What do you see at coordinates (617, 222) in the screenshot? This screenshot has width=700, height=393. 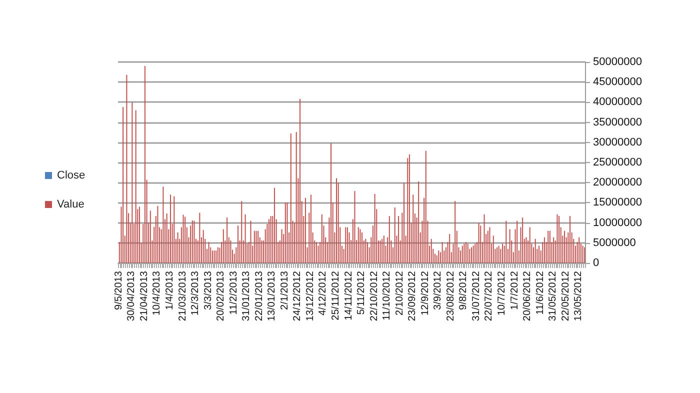 I see `y-tick-label: 10000000` at bounding box center [617, 222].